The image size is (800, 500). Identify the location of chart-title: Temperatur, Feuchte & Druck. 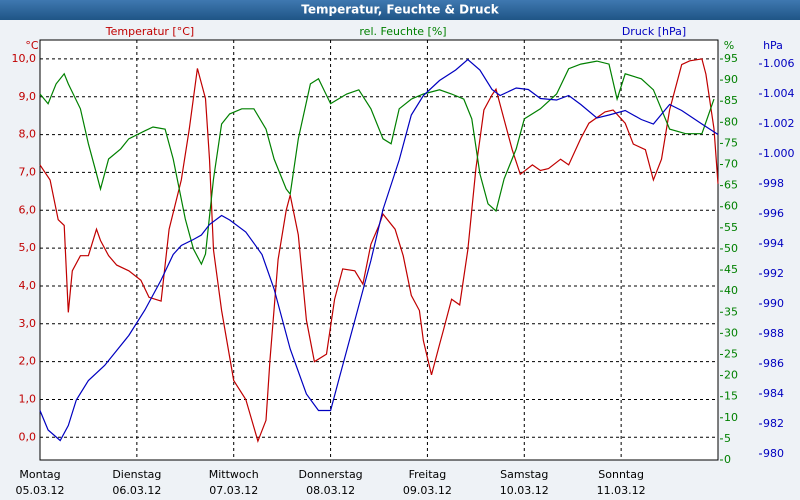
(400, 10).